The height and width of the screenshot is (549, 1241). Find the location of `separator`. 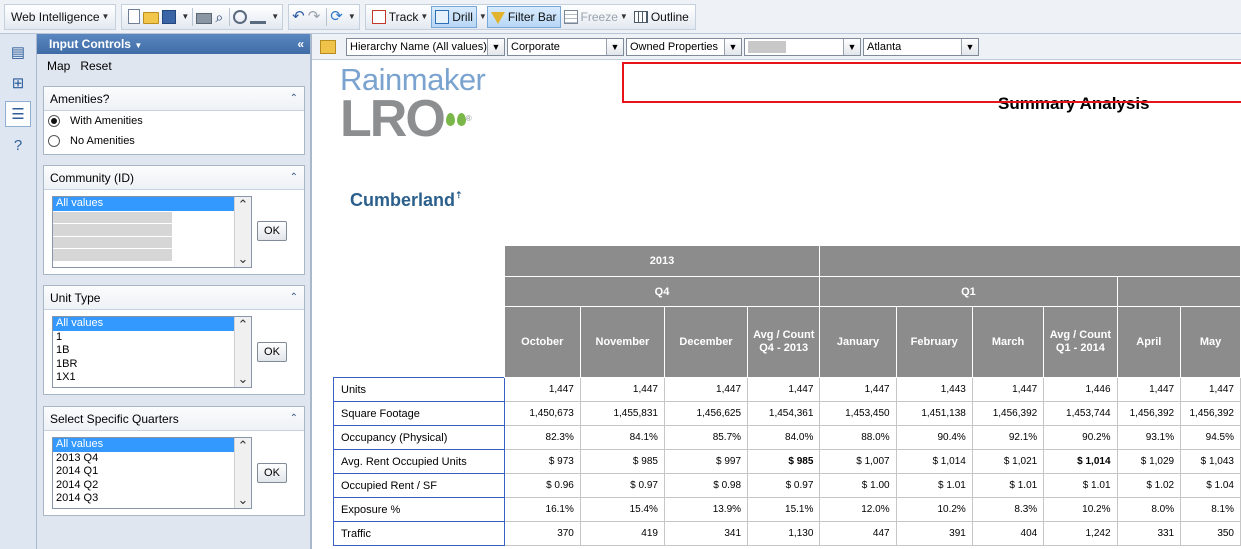

separator is located at coordinates (193, 16).